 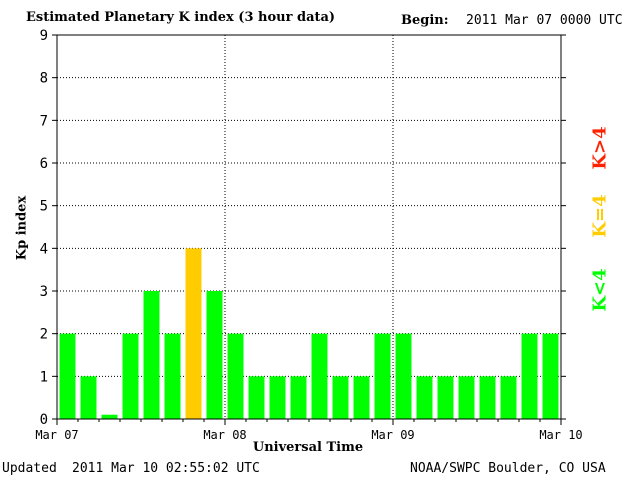 I want to click on y-tick-label: 1, so click(x=44, y=377).